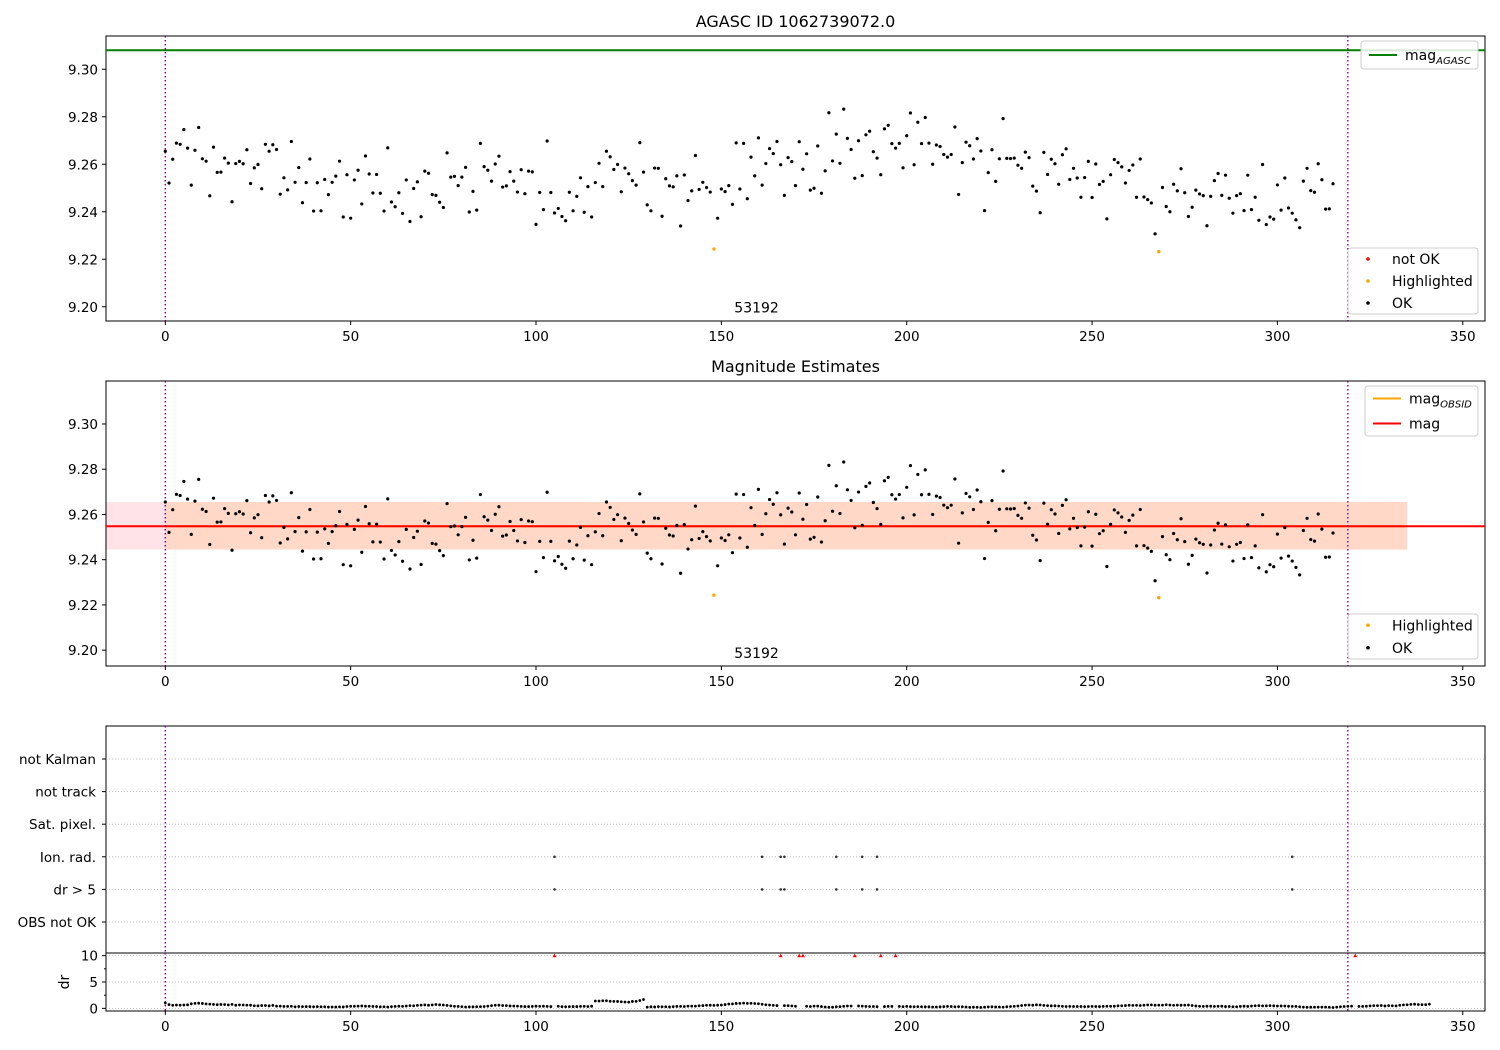  What do you see at coordinates (1453, 61) in the screenshot?
I see `legend-label-subscript: AGASC` at bounding box center [1453, 61].